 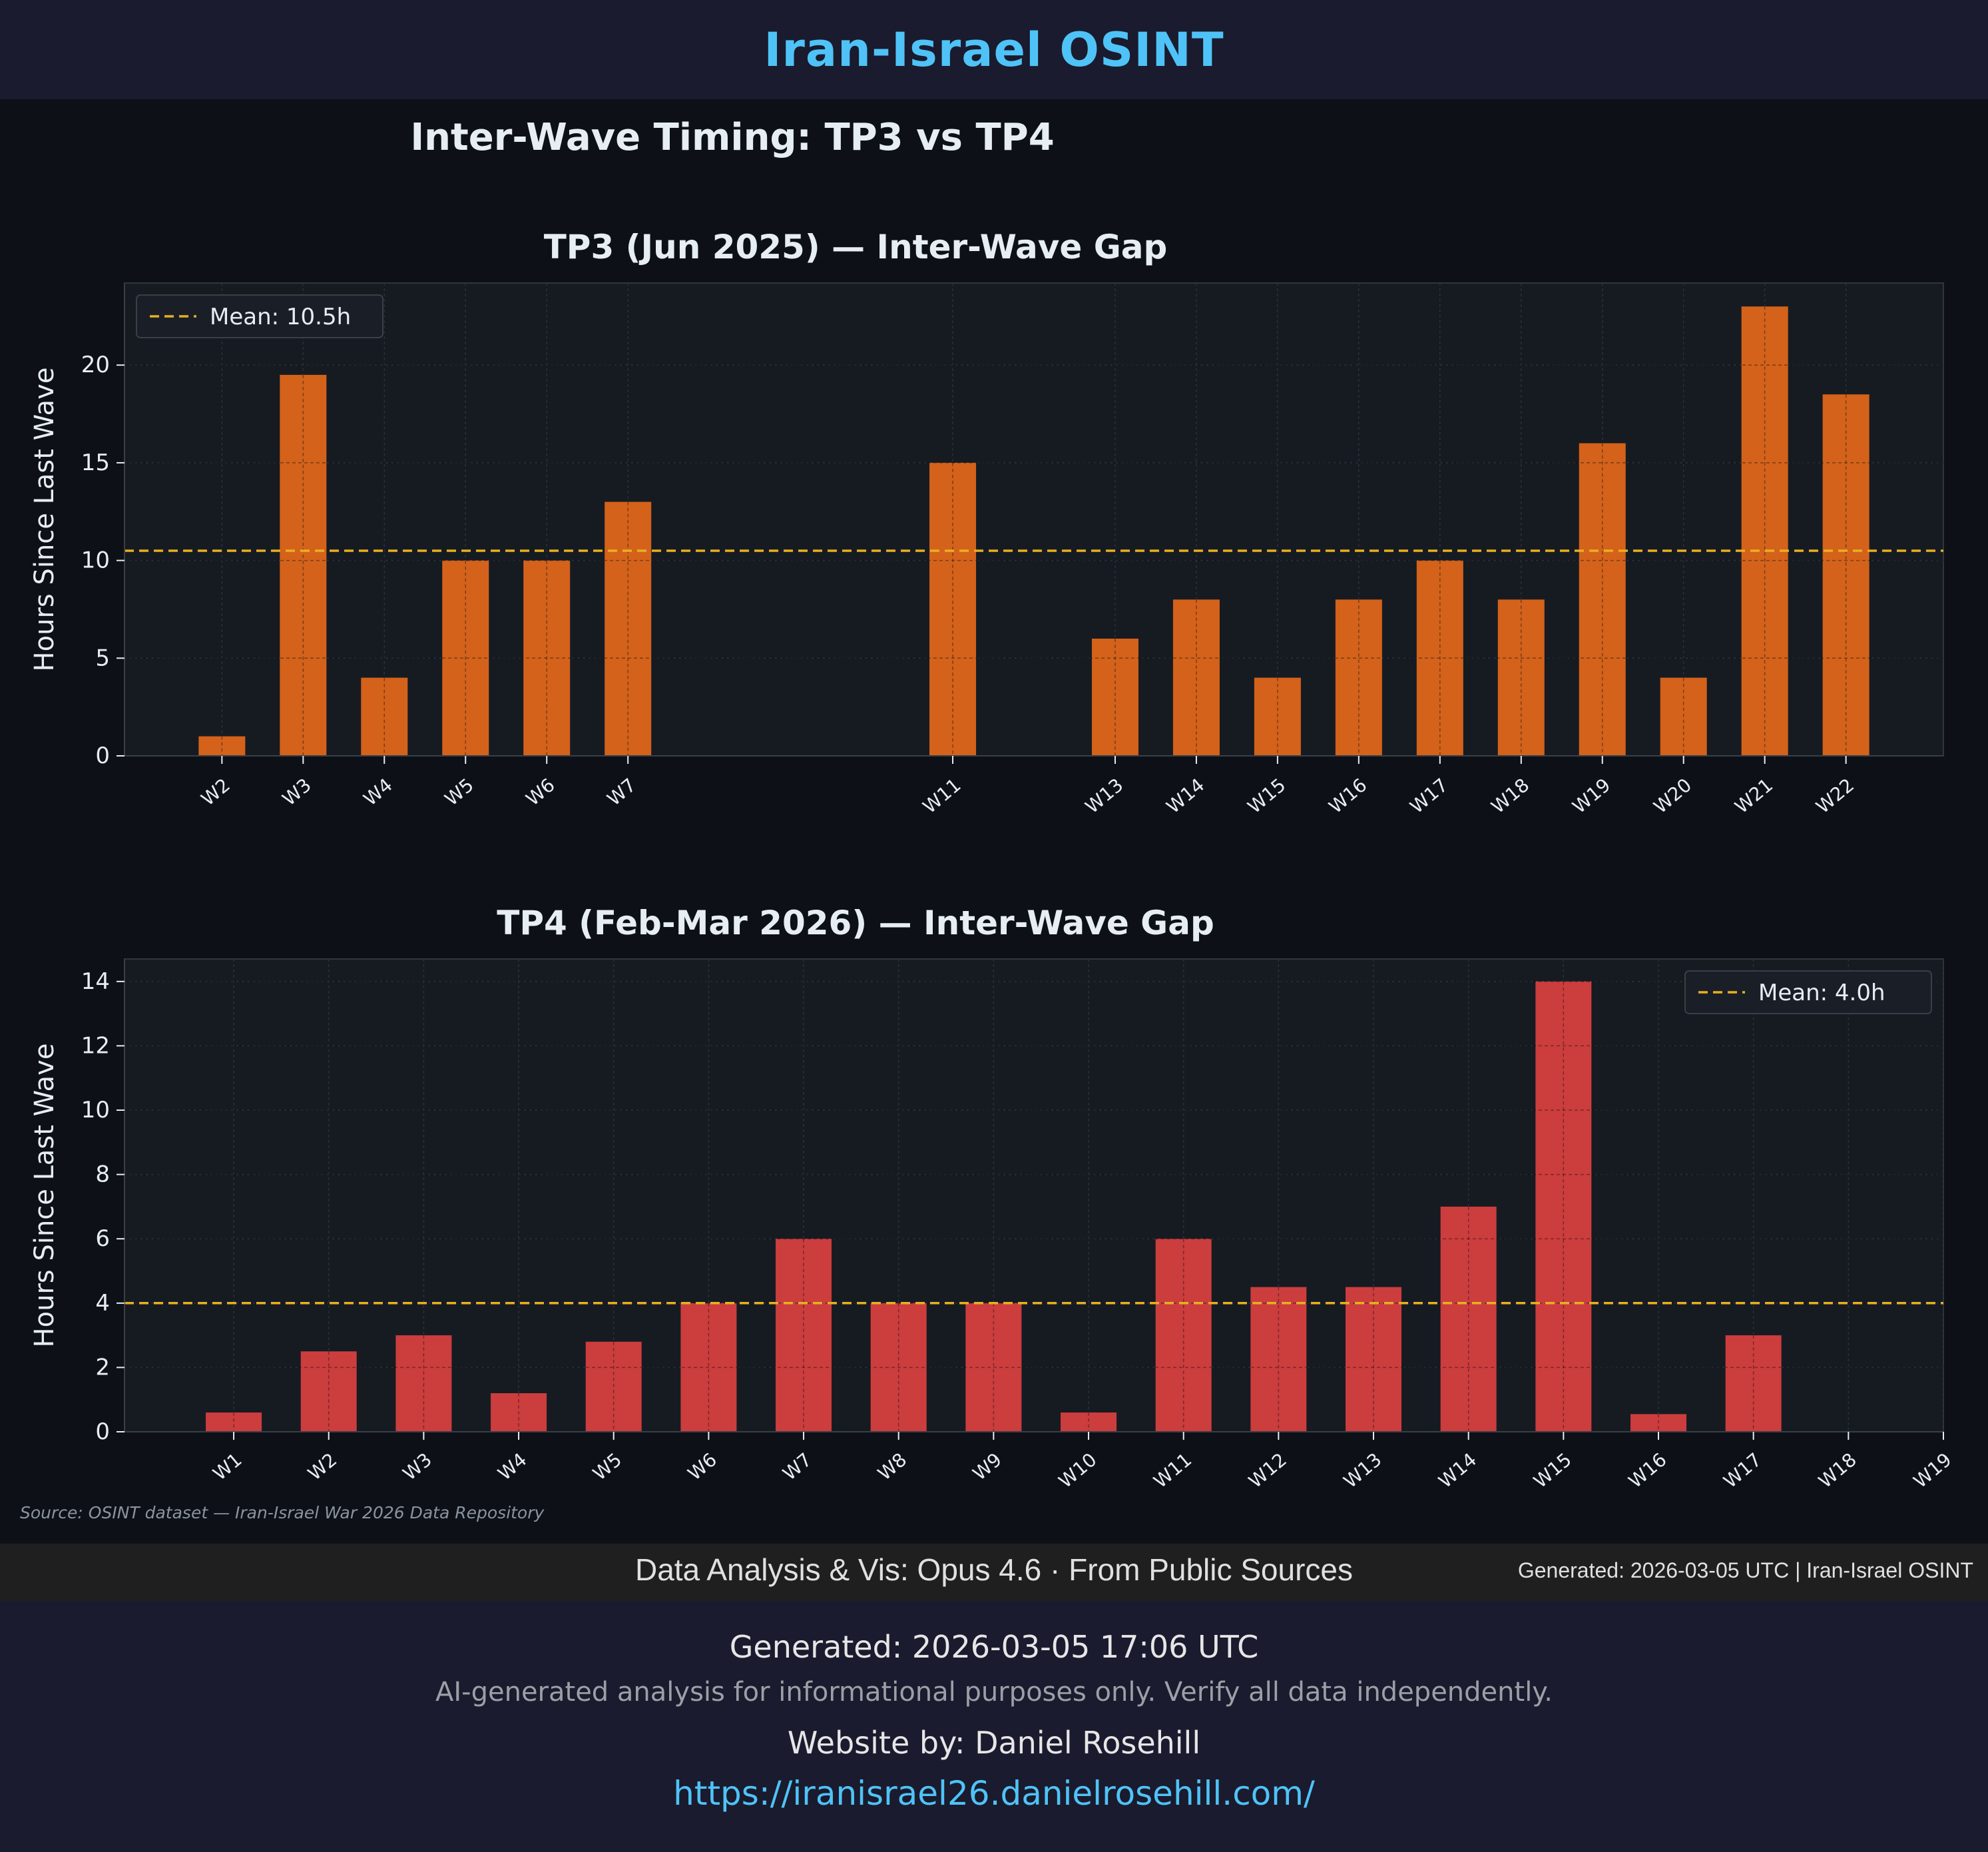 I want to click on y-tick-label: 0, so click(x=102, y=1431).